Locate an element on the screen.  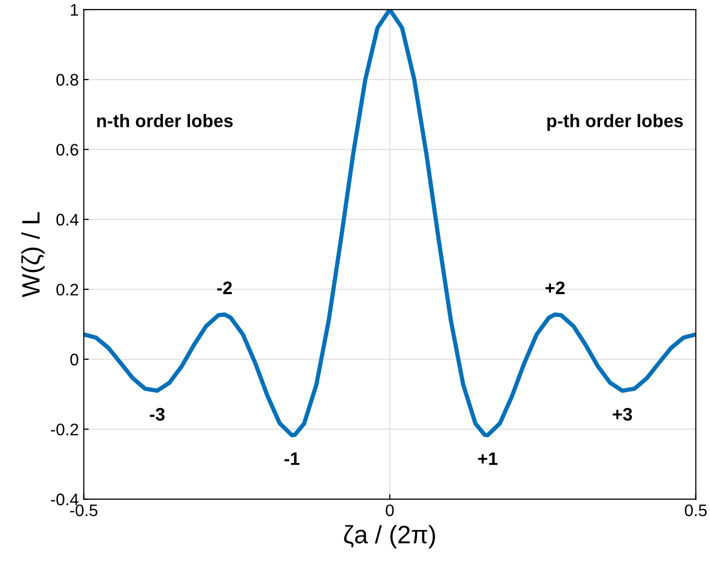
annotation: +1 is located at coordinates (488, 458).